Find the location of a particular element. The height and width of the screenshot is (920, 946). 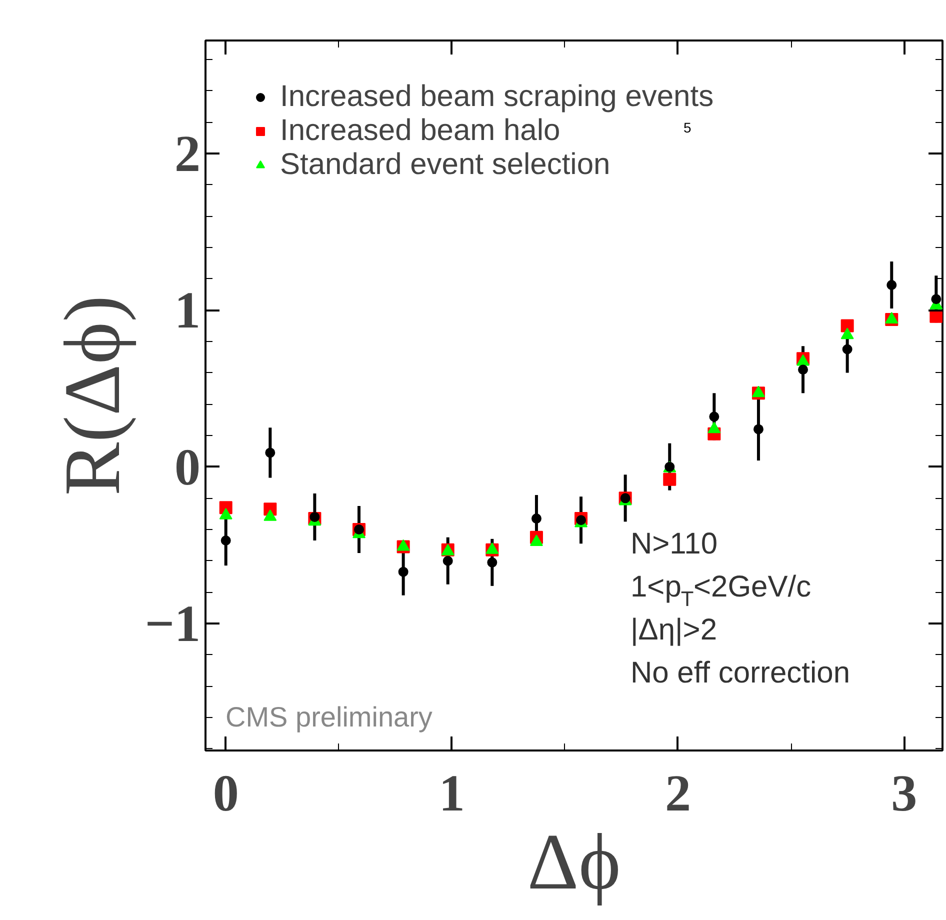

legend-label: Increased beam scraping events is located at coordinates (497, 97).